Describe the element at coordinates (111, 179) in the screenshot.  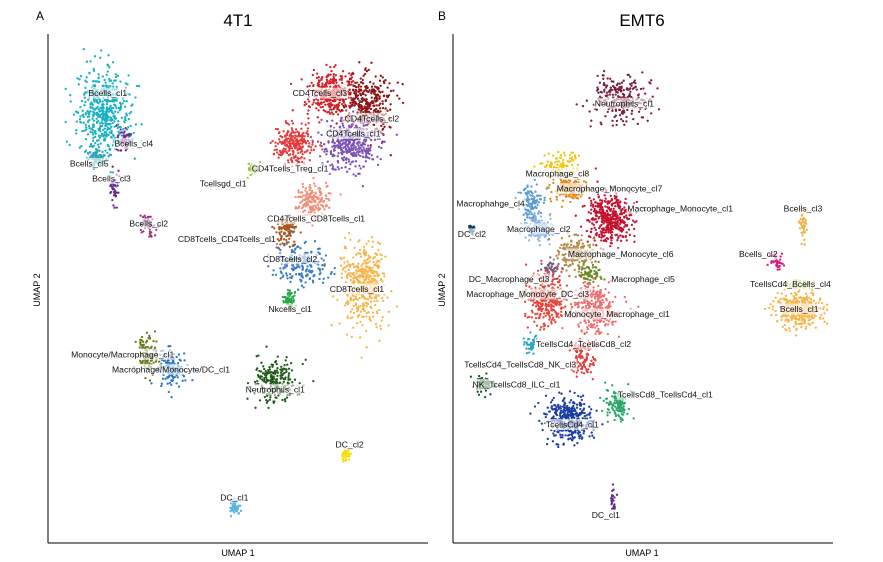
I see `cluster-label: Bcells_cl3` at that location.